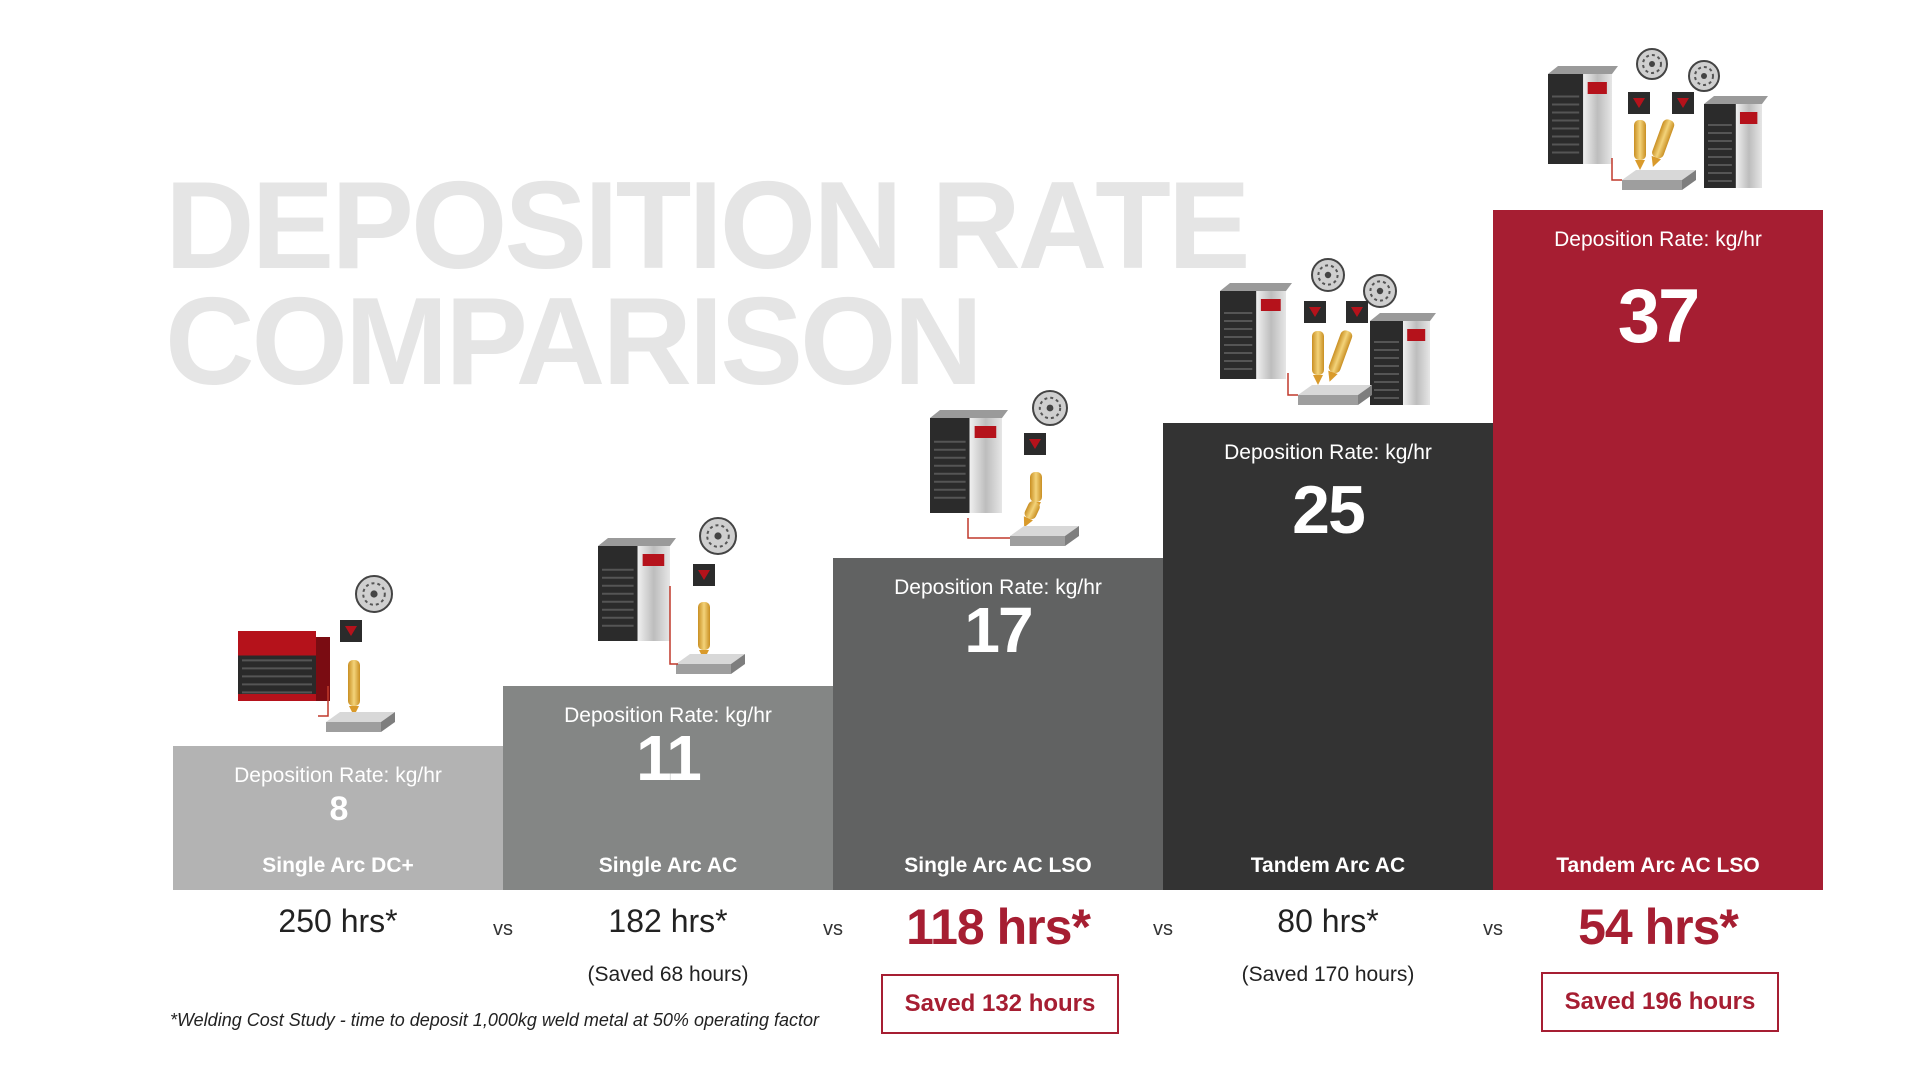 The image size is (1920, 1080). I want to click on data-label-value: 25, so click(1328, 510).